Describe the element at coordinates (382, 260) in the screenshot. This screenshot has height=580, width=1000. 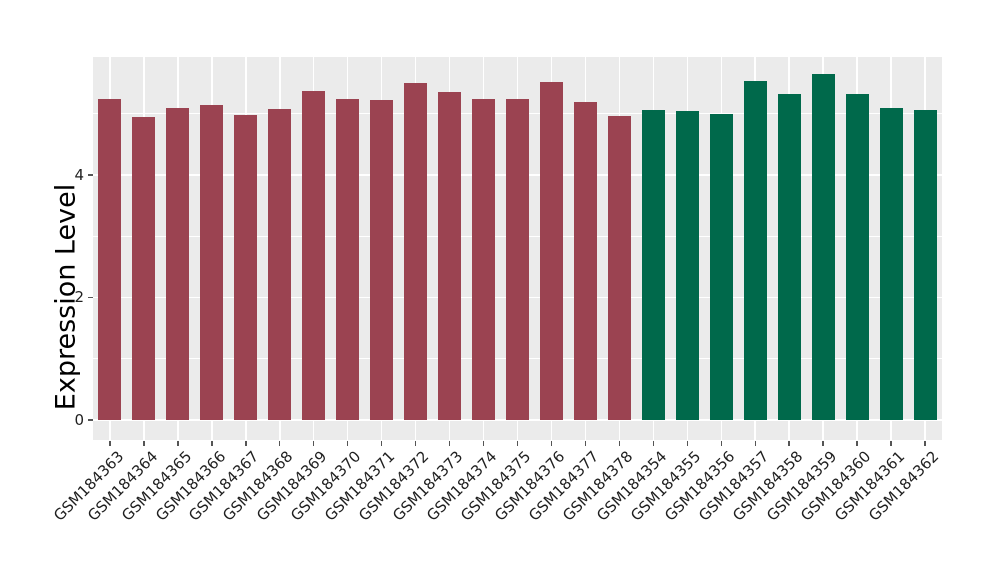
I see `bar-GSM184371` at that location.